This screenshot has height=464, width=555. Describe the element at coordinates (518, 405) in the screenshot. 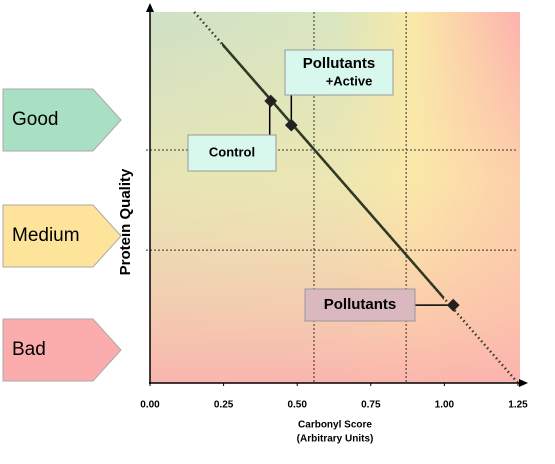

I see `x-tick-label: 1.25` at that location.